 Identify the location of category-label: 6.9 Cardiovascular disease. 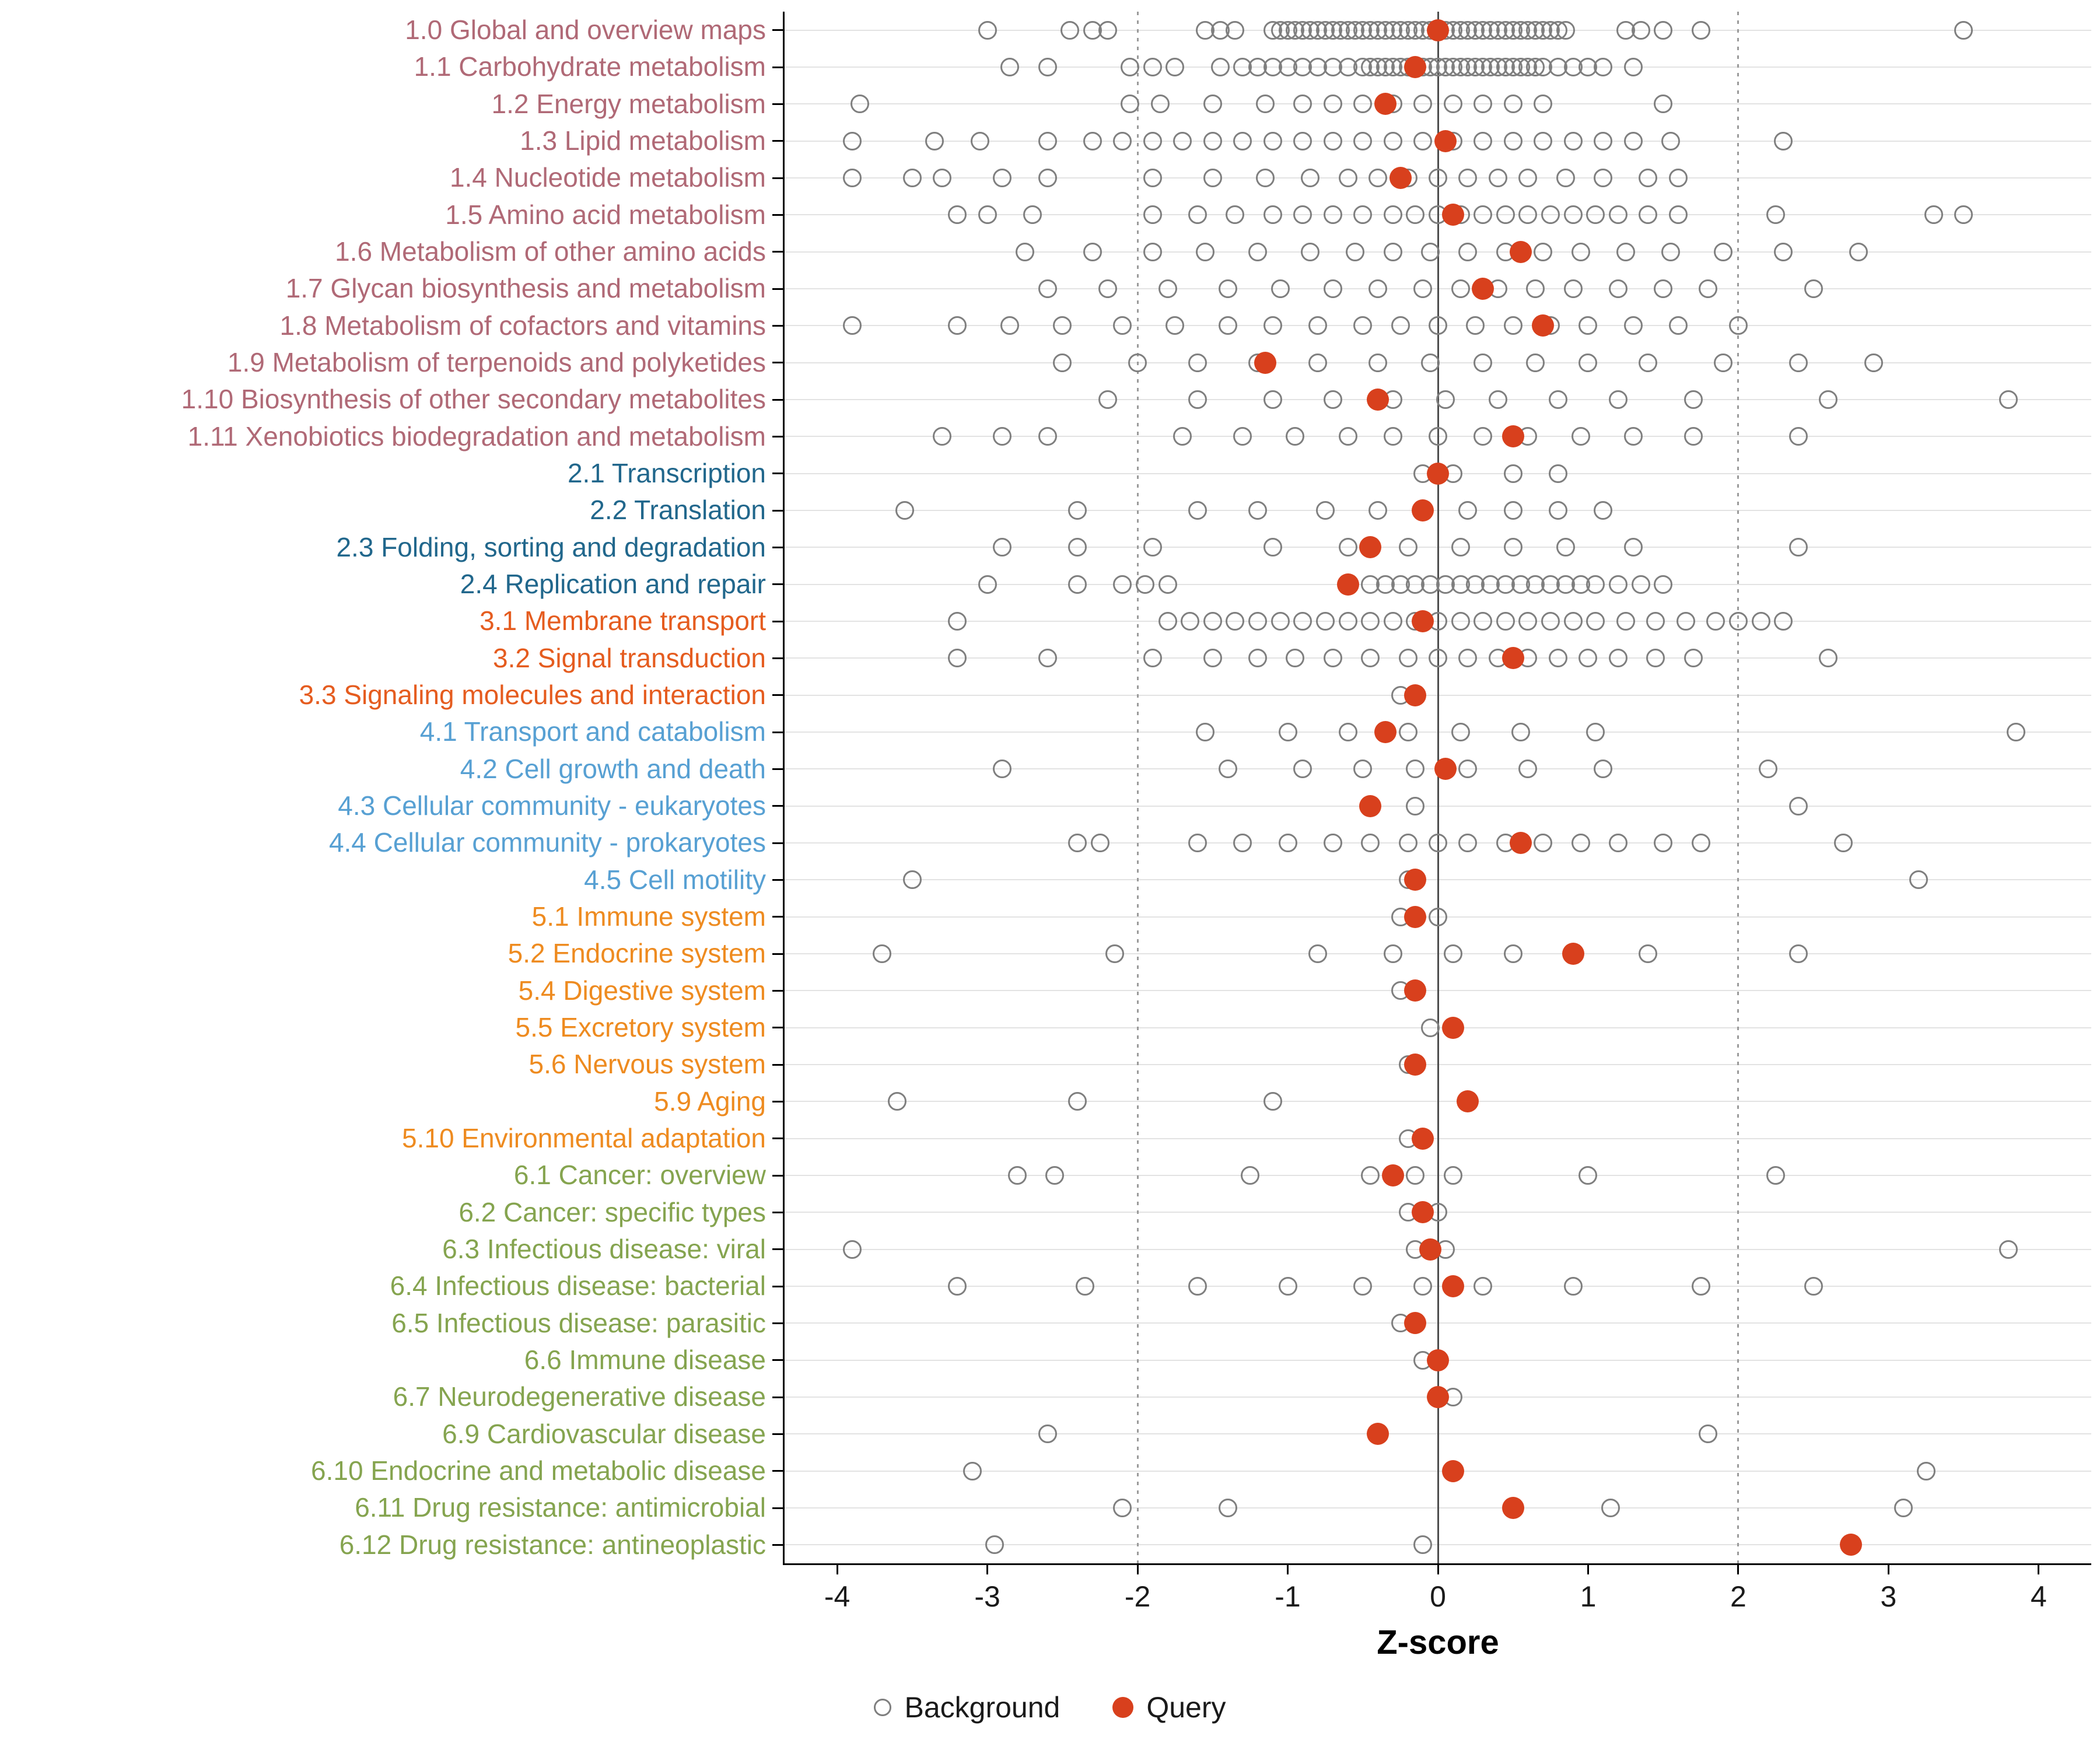
(604, 1433).